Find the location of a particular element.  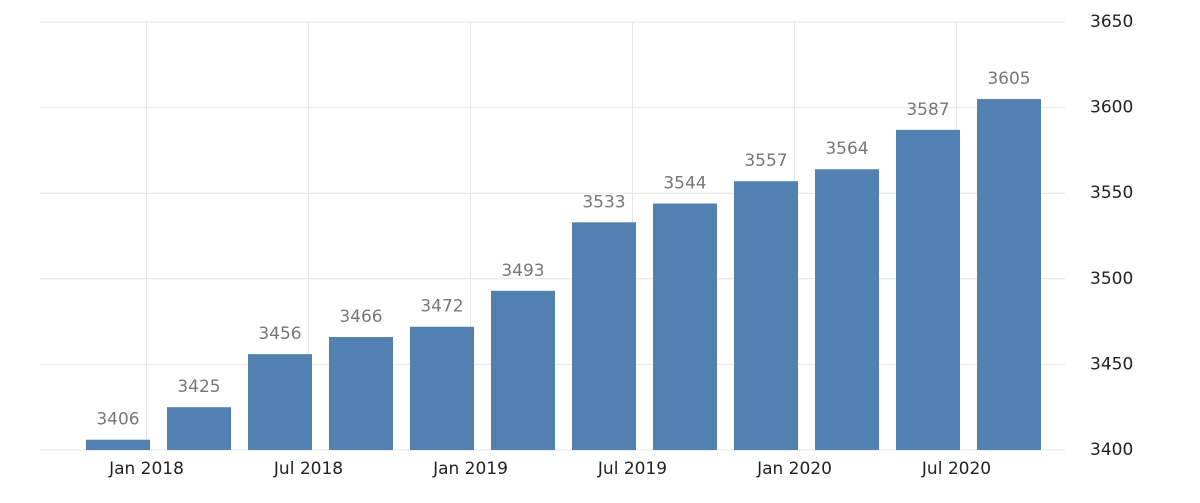

value-label: 3456 is located at coordinates (279, 334).